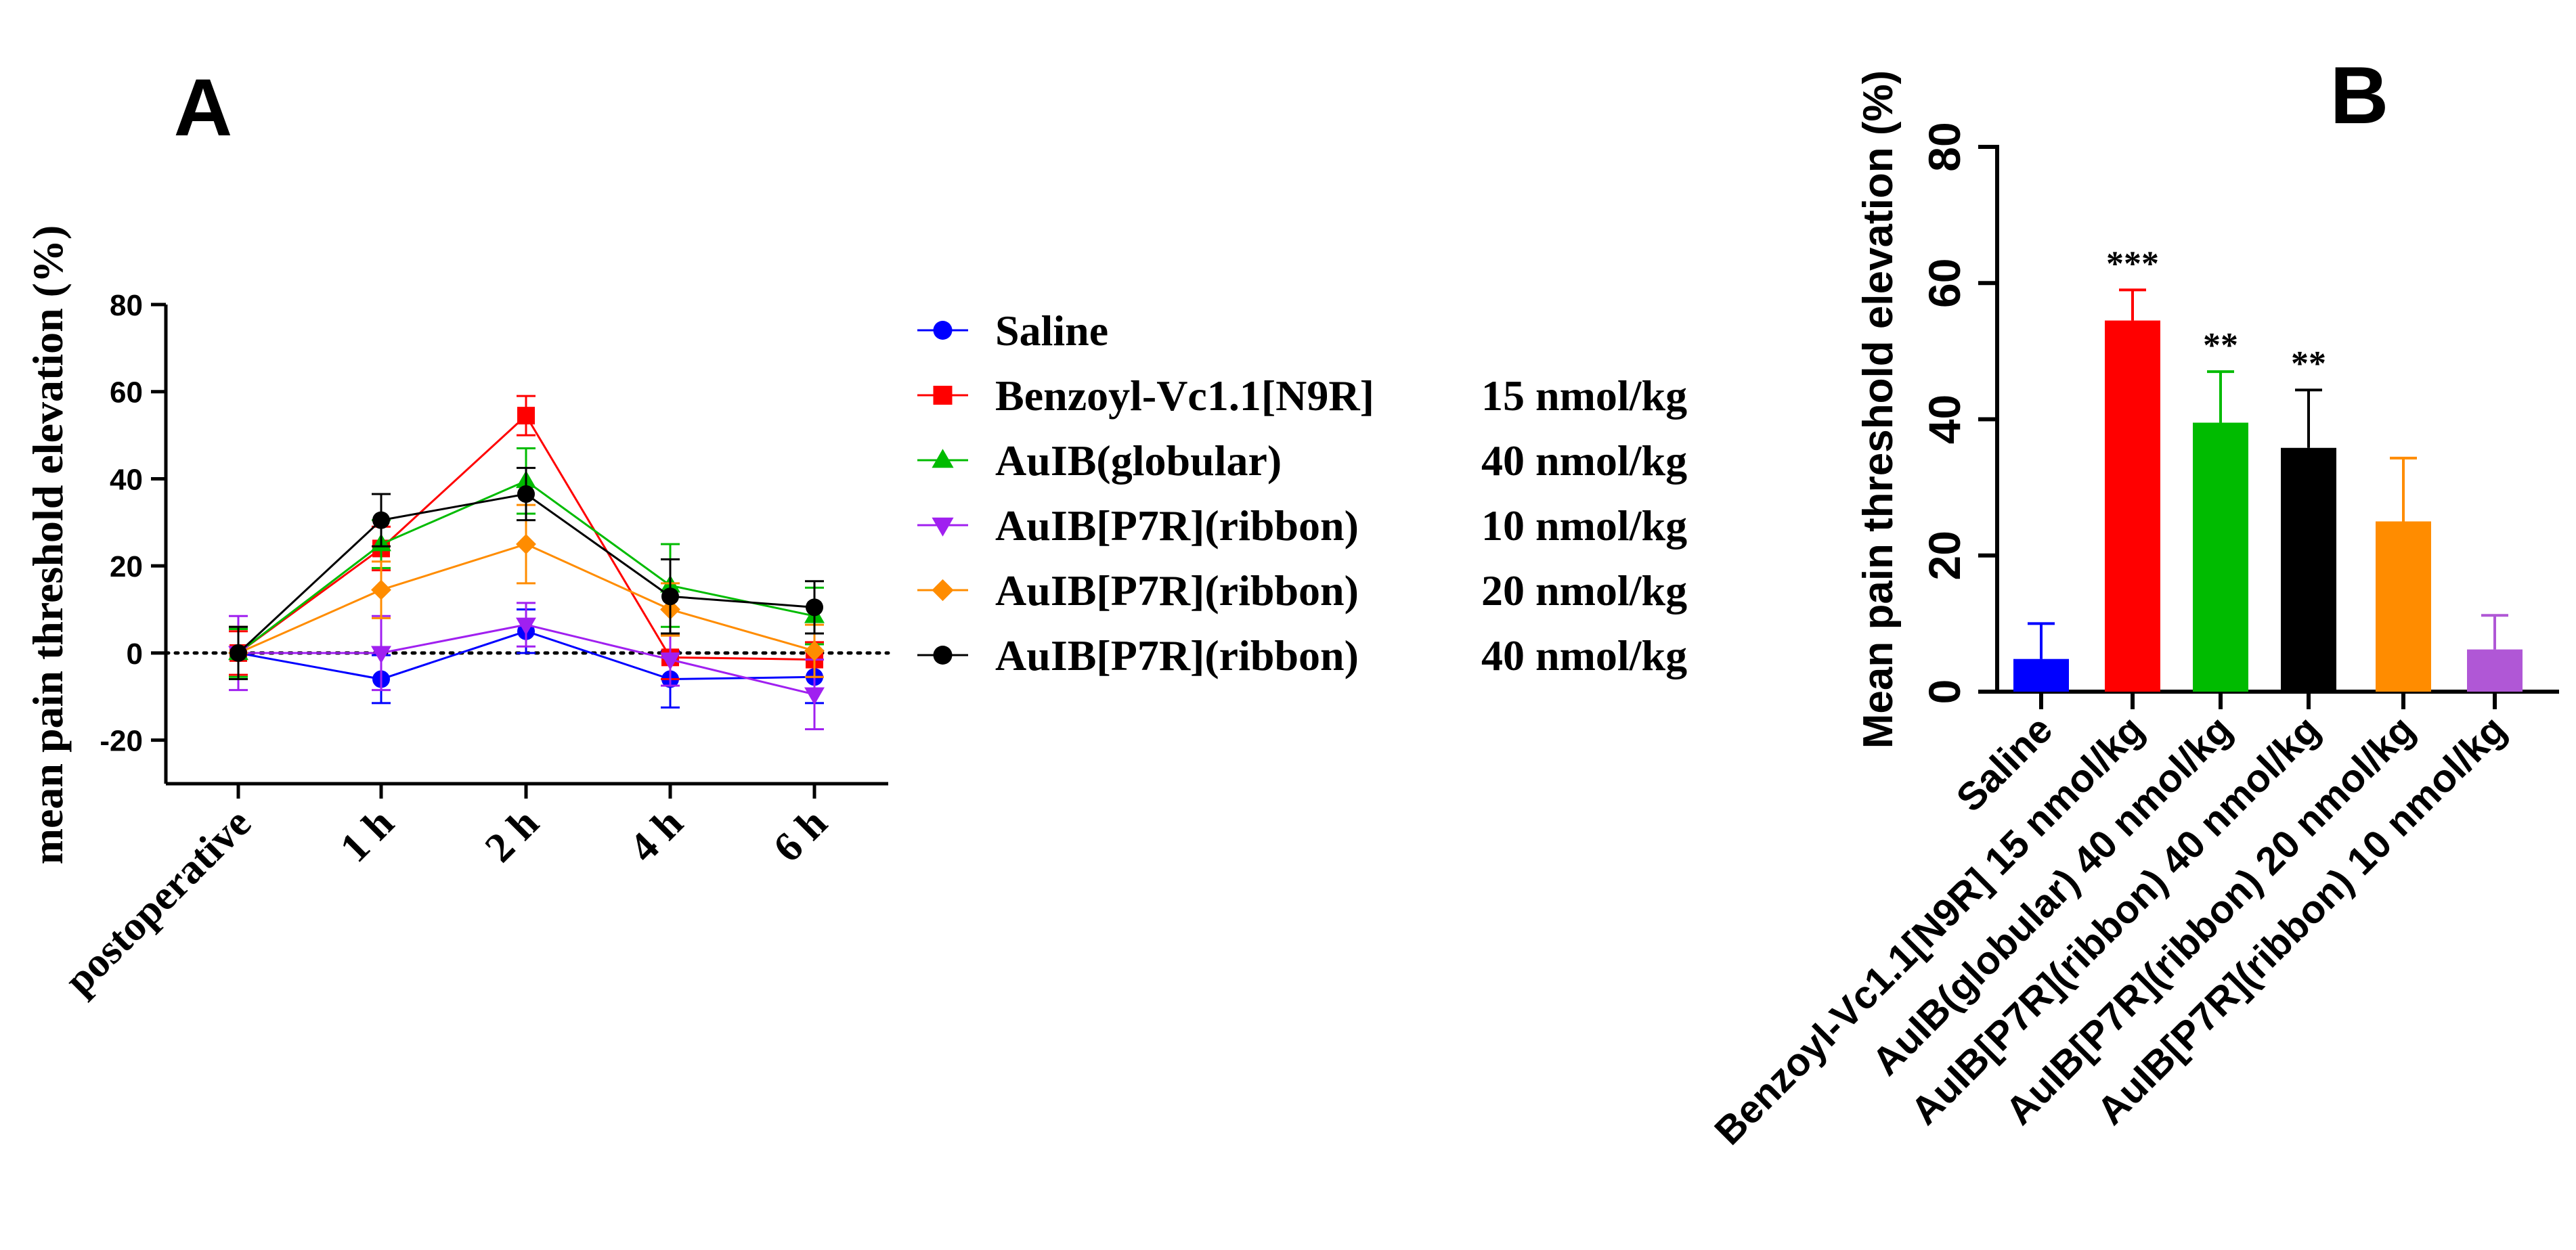  Describe the element at coordinates (1302, 461) in the screenshot. I see `legend-item-3: AuIB(globular) 40 nmol/kg` at that location.